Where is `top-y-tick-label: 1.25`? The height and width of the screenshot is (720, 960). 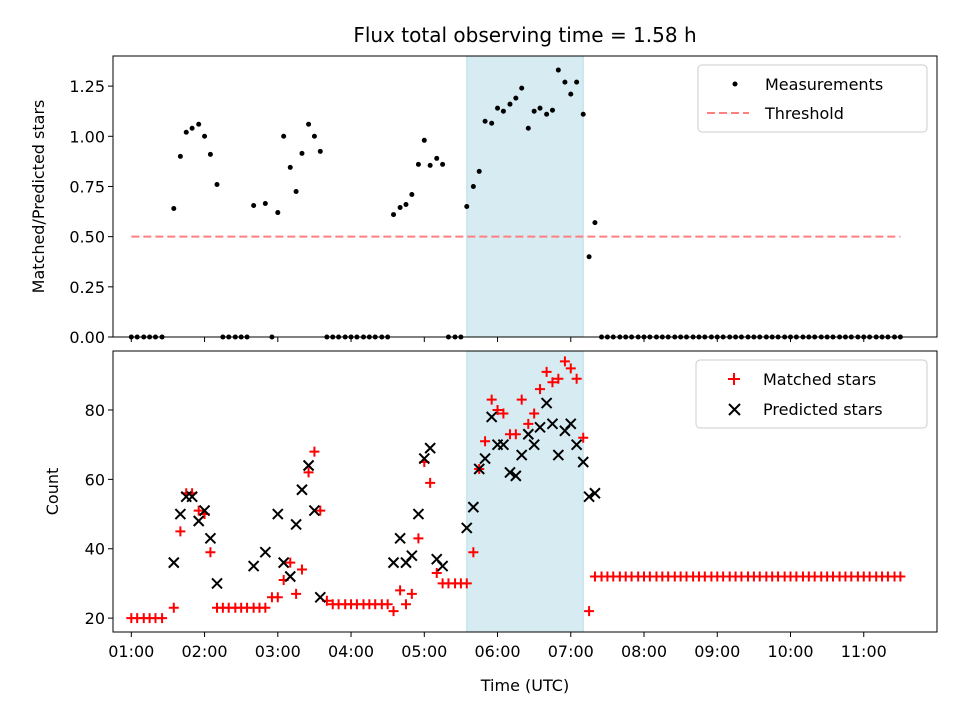
top-y-tick-label: 1.25 is located at coordinates (87, 86).